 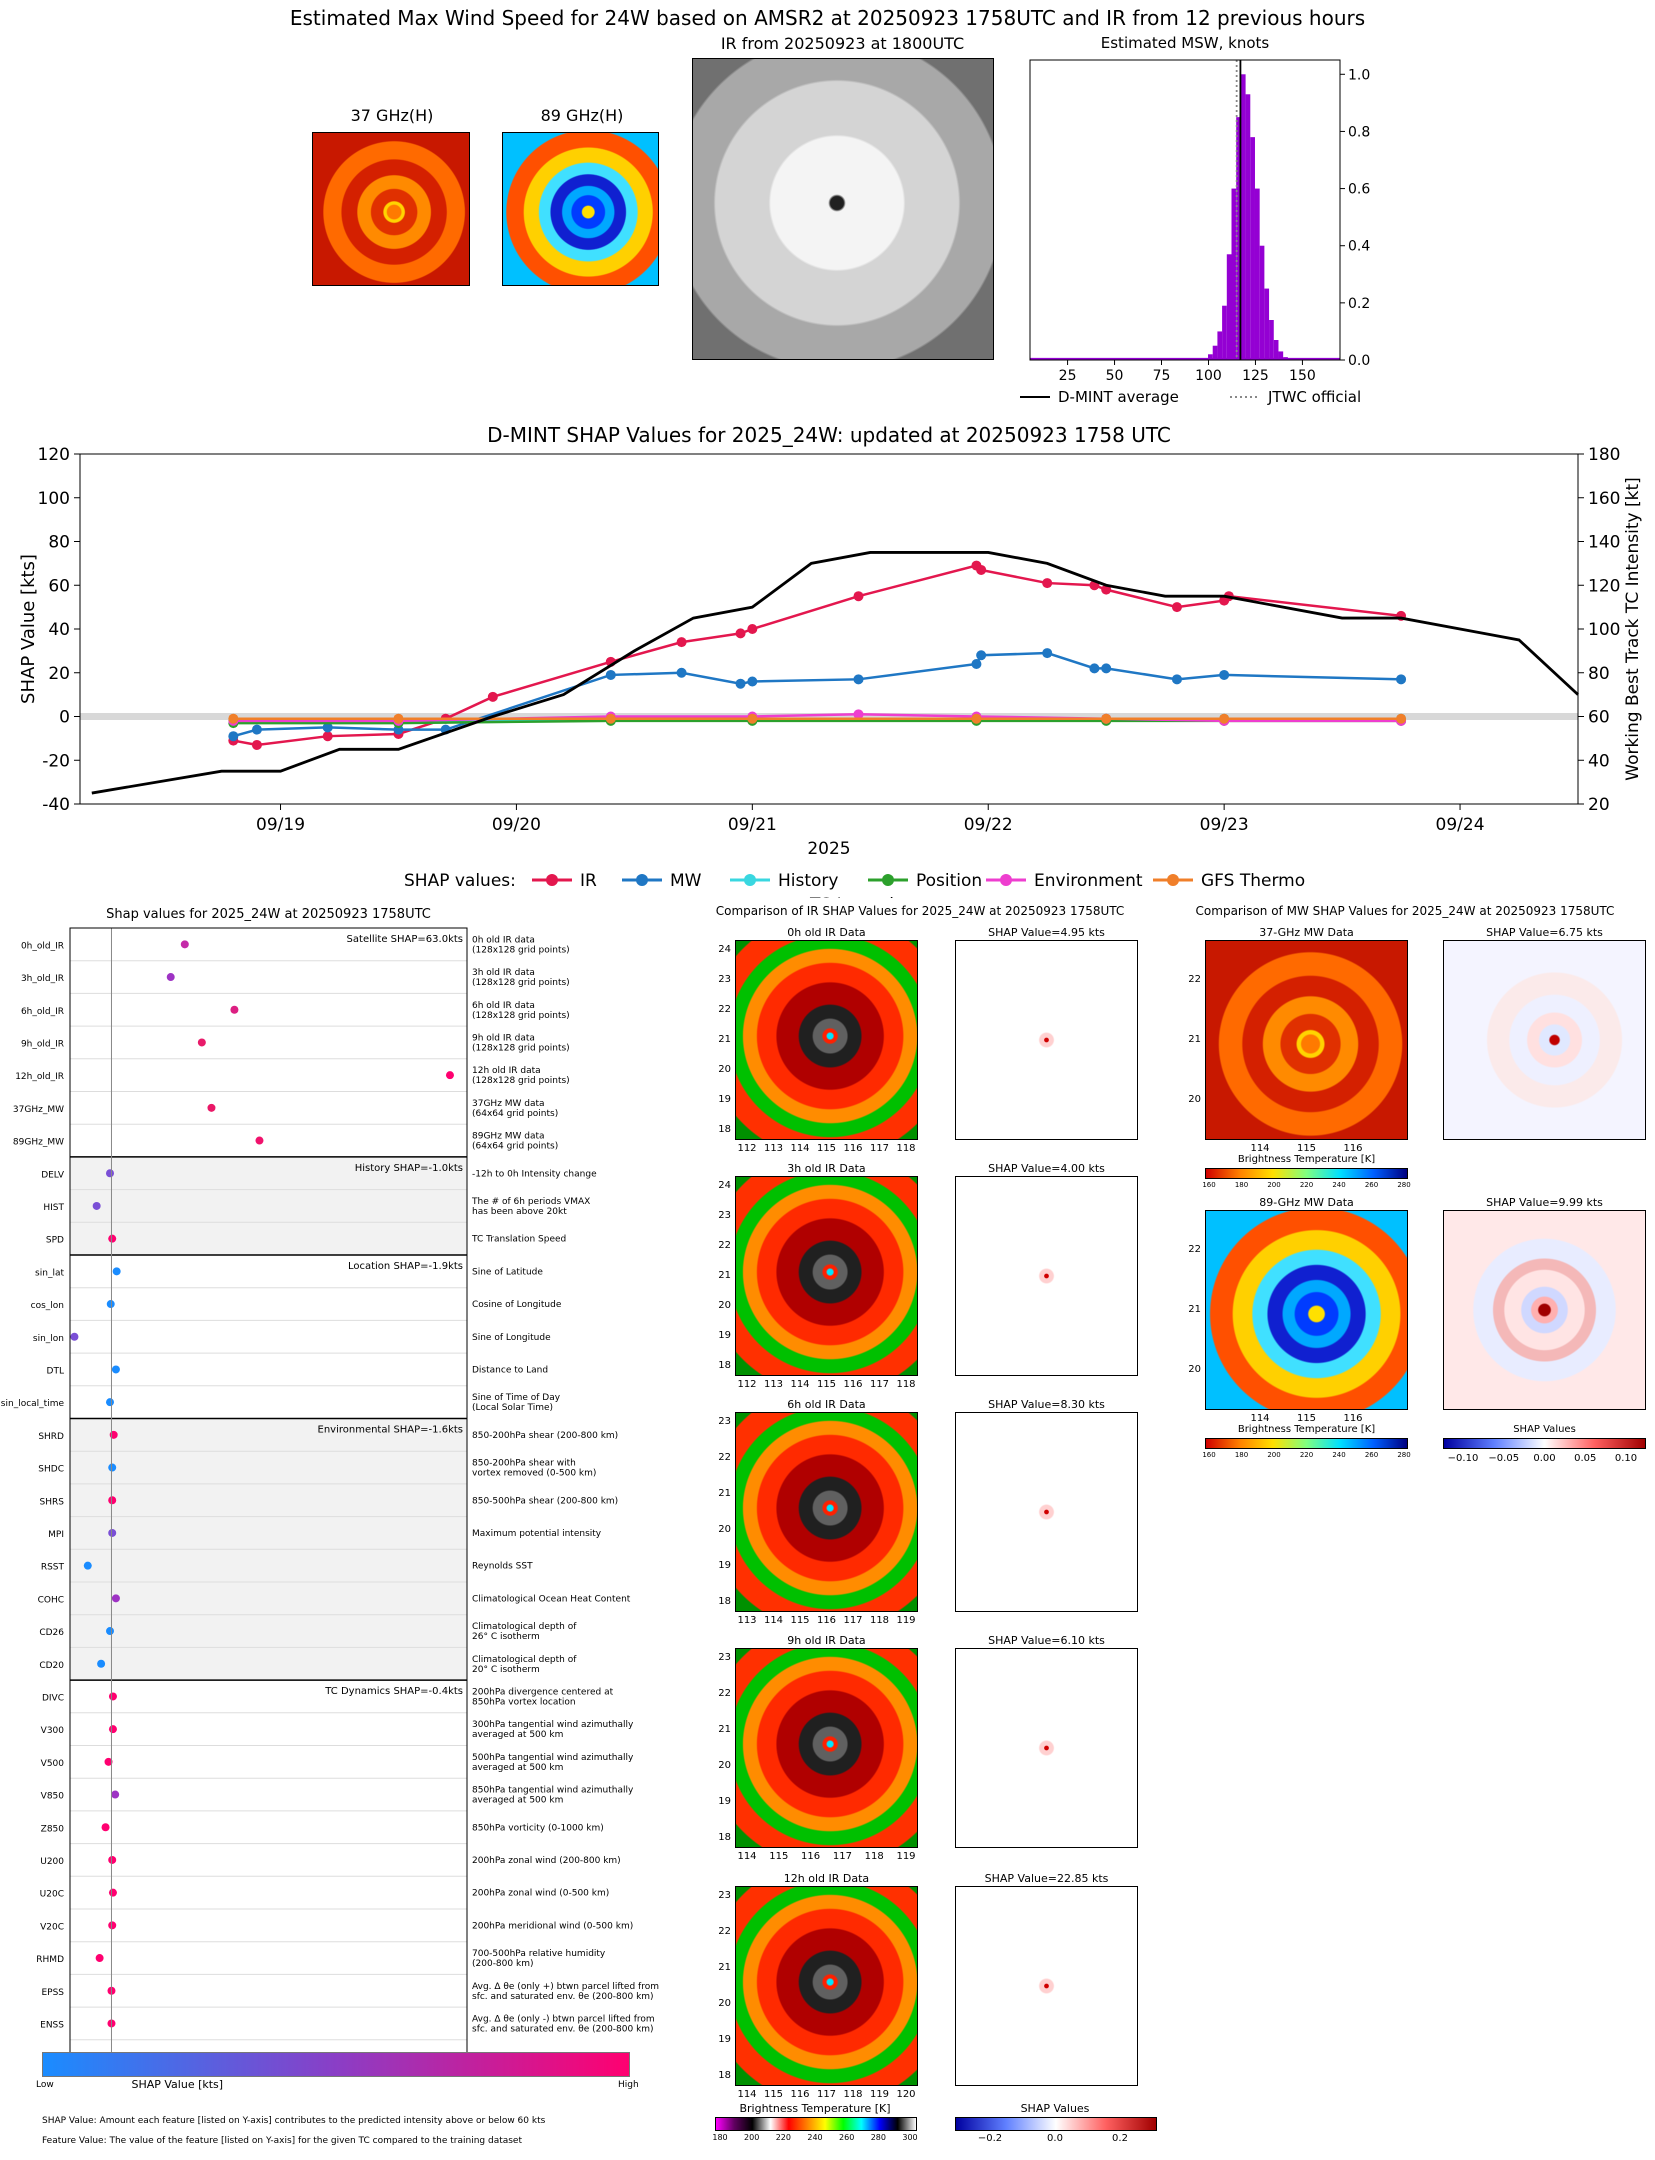 What do you see at coordinates (53, 1731) in the screenshot?
I see `feature-name: V300` at bounding box center [53, 1731].